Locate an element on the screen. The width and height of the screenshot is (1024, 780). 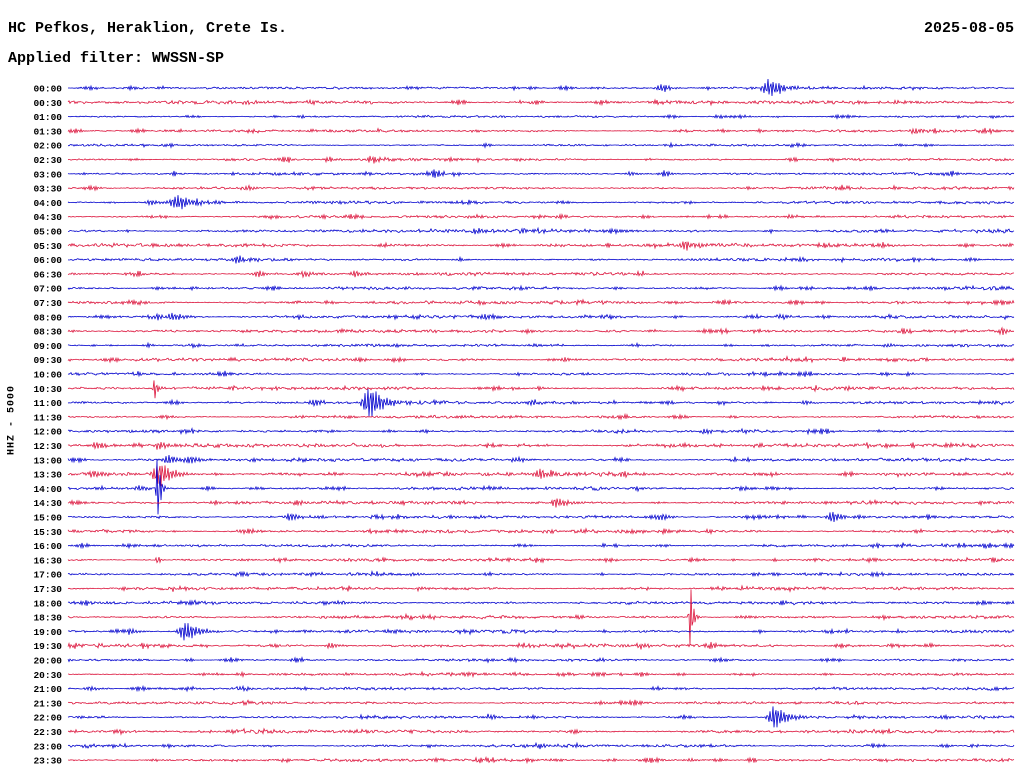
row-time-label: 22:30 is located at coordinates (47, 732).